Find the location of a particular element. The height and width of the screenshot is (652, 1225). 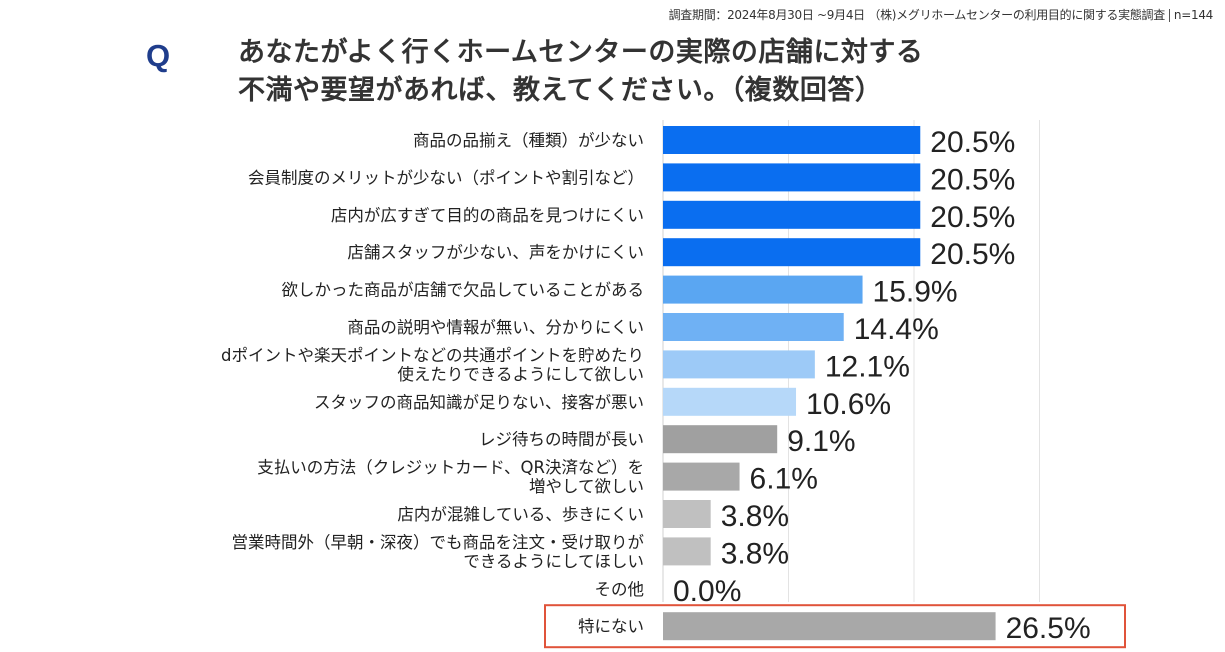

category-label: 商品の品揃え（種類）が少ない is located at coordinates (528, 140).